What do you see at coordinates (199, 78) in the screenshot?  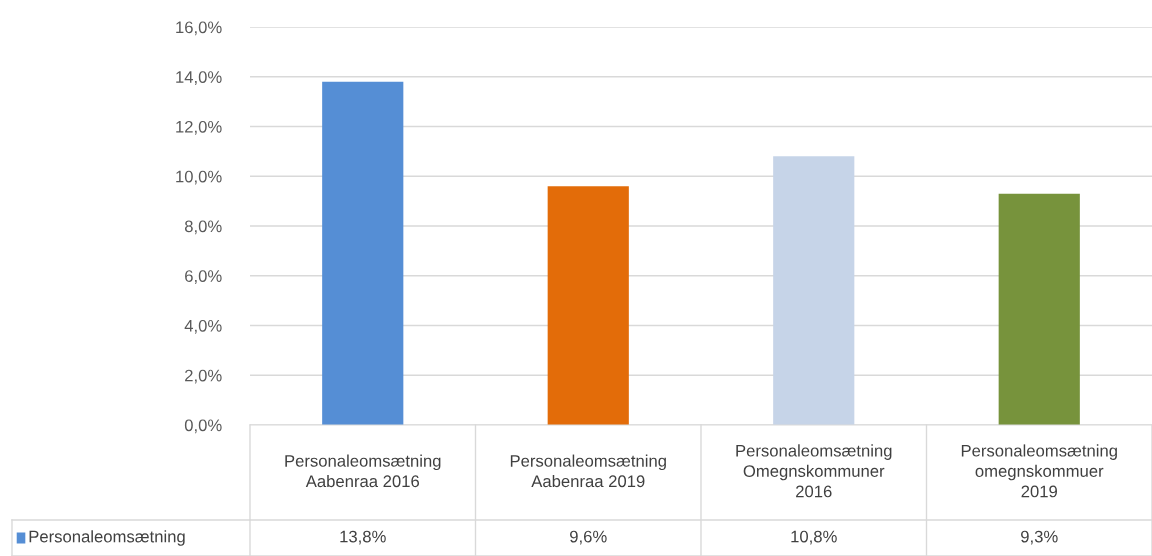 I see `y-tick-label: 14,0%` at bounding box center [199, 78].